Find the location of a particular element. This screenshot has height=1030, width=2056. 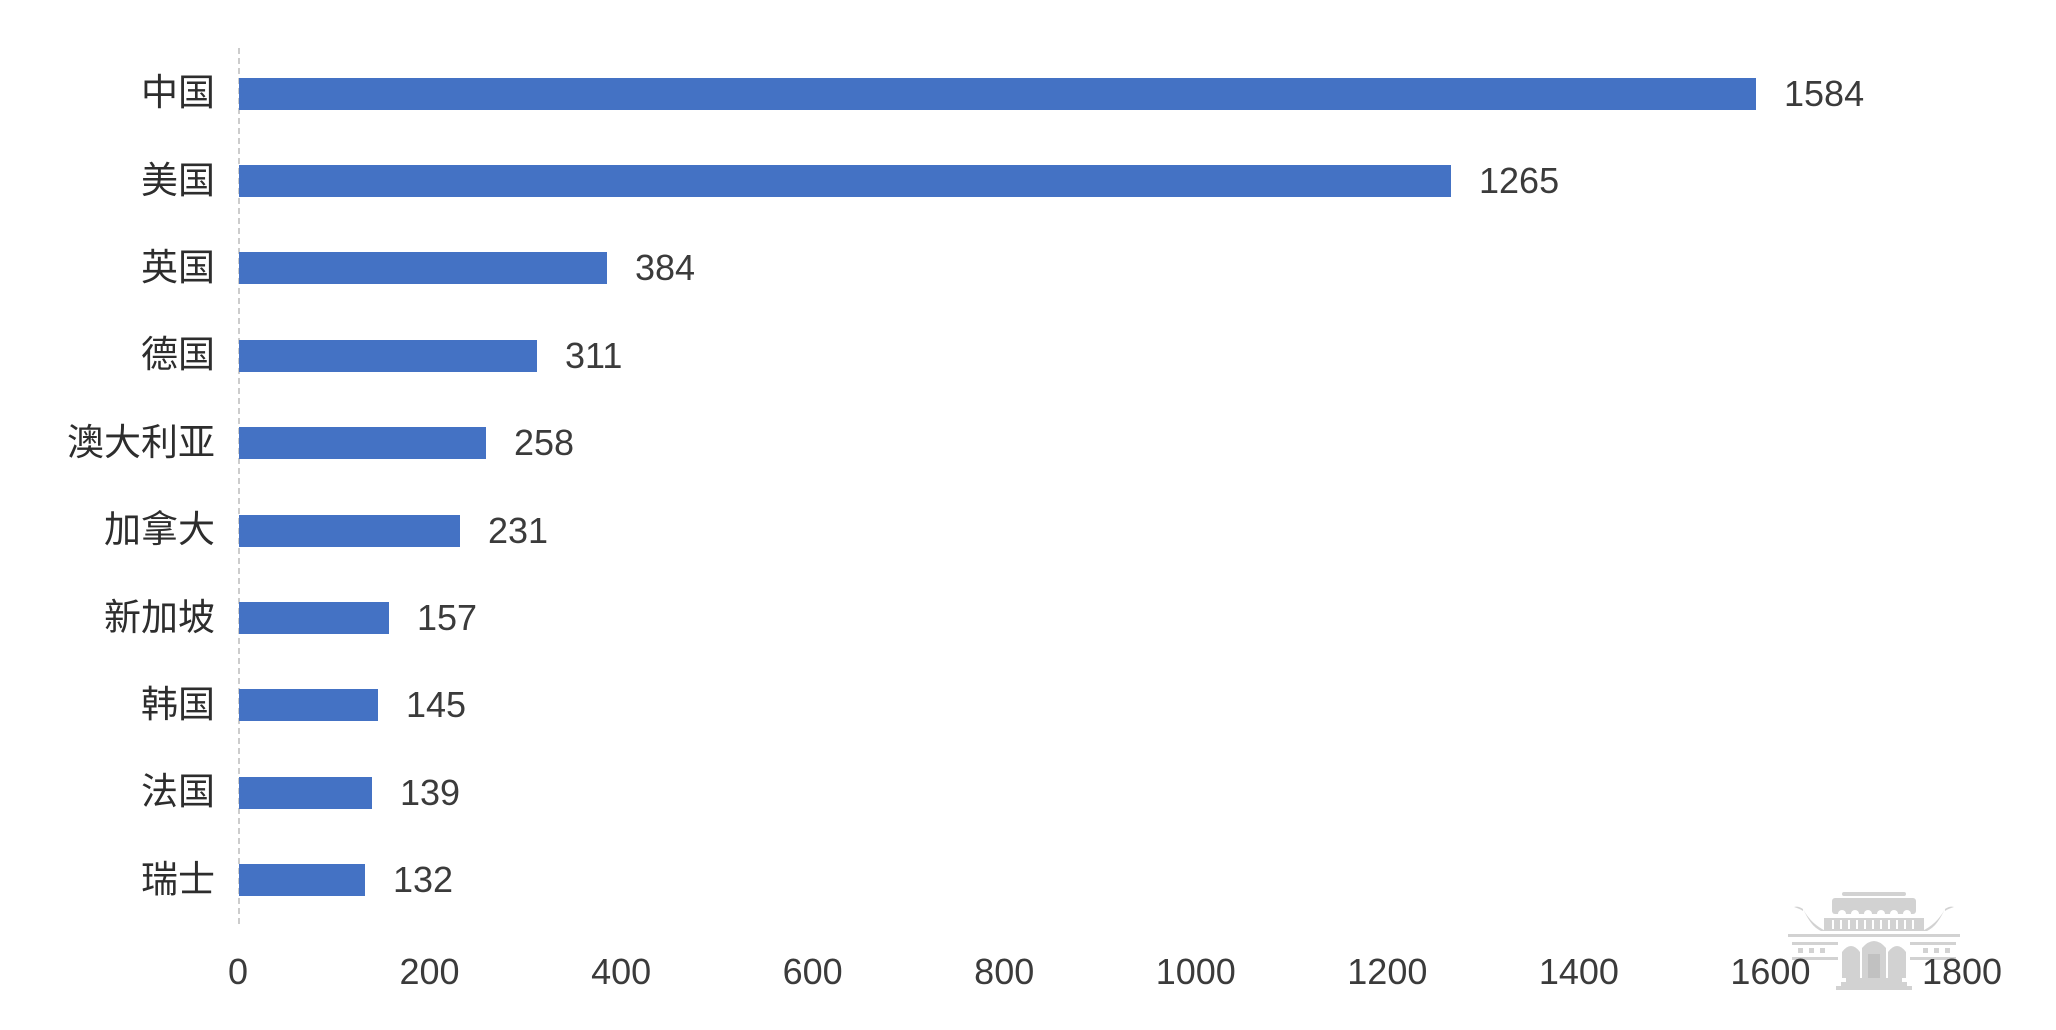

bar-row: 新加坡 157 is located at coordinates (1028, 617).